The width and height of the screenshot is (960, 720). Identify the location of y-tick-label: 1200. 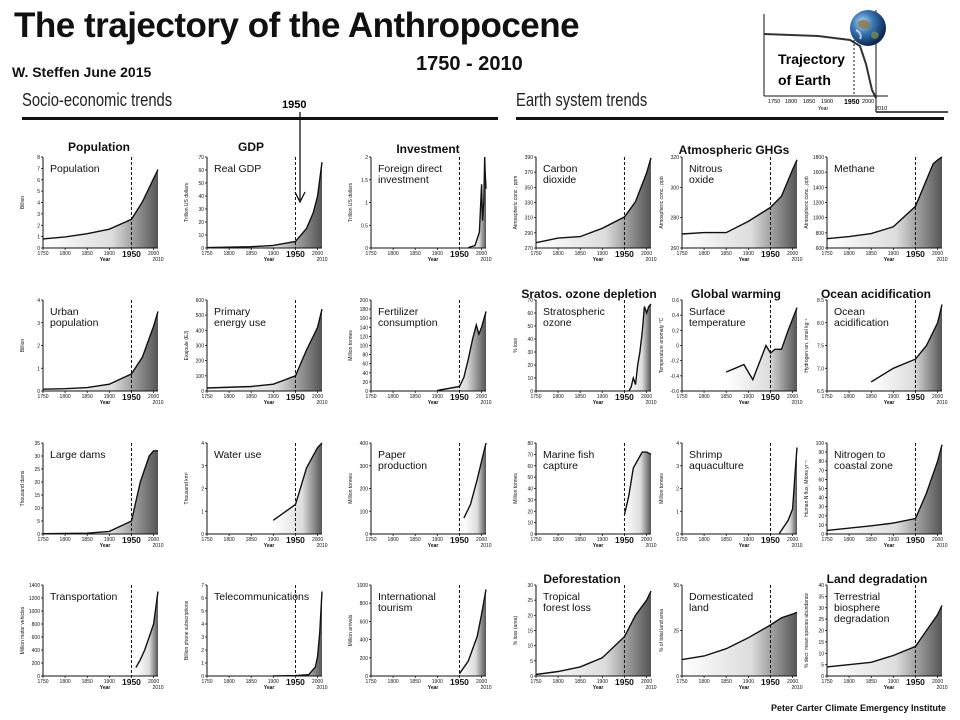
(818, 204).